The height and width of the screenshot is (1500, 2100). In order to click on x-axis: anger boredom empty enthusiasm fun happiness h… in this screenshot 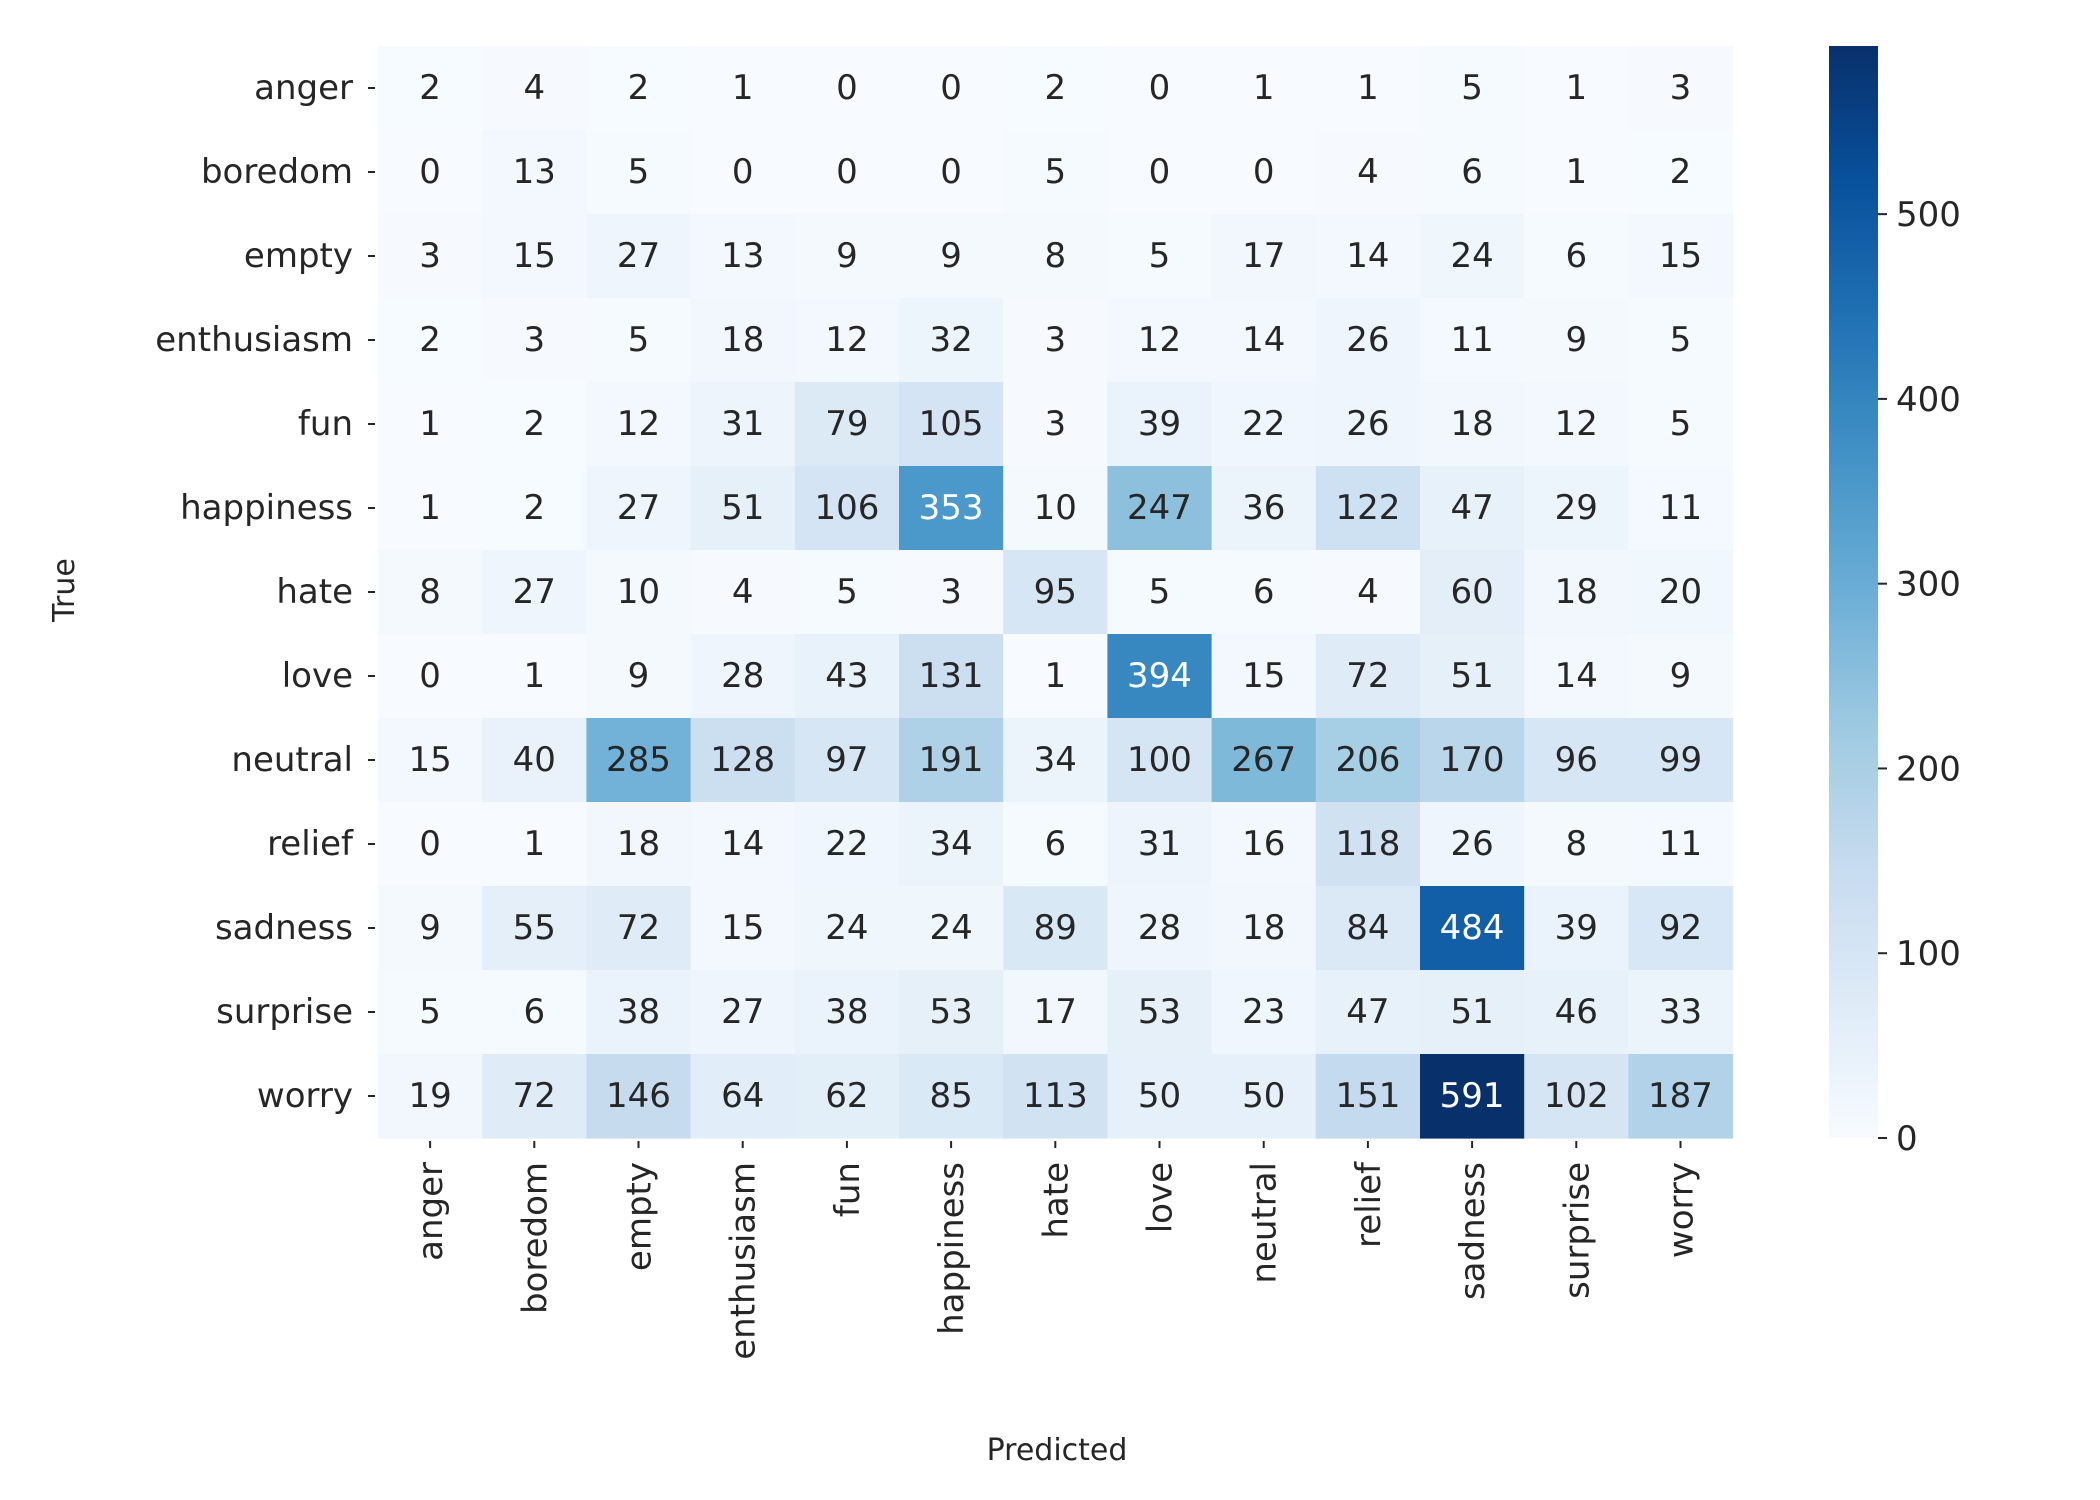, I will do `click(1056, 1250)`.